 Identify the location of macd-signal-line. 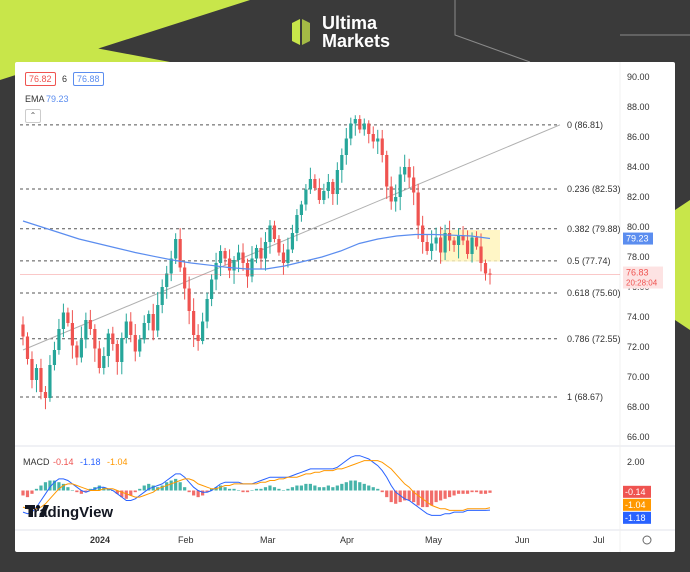
(256, 485).